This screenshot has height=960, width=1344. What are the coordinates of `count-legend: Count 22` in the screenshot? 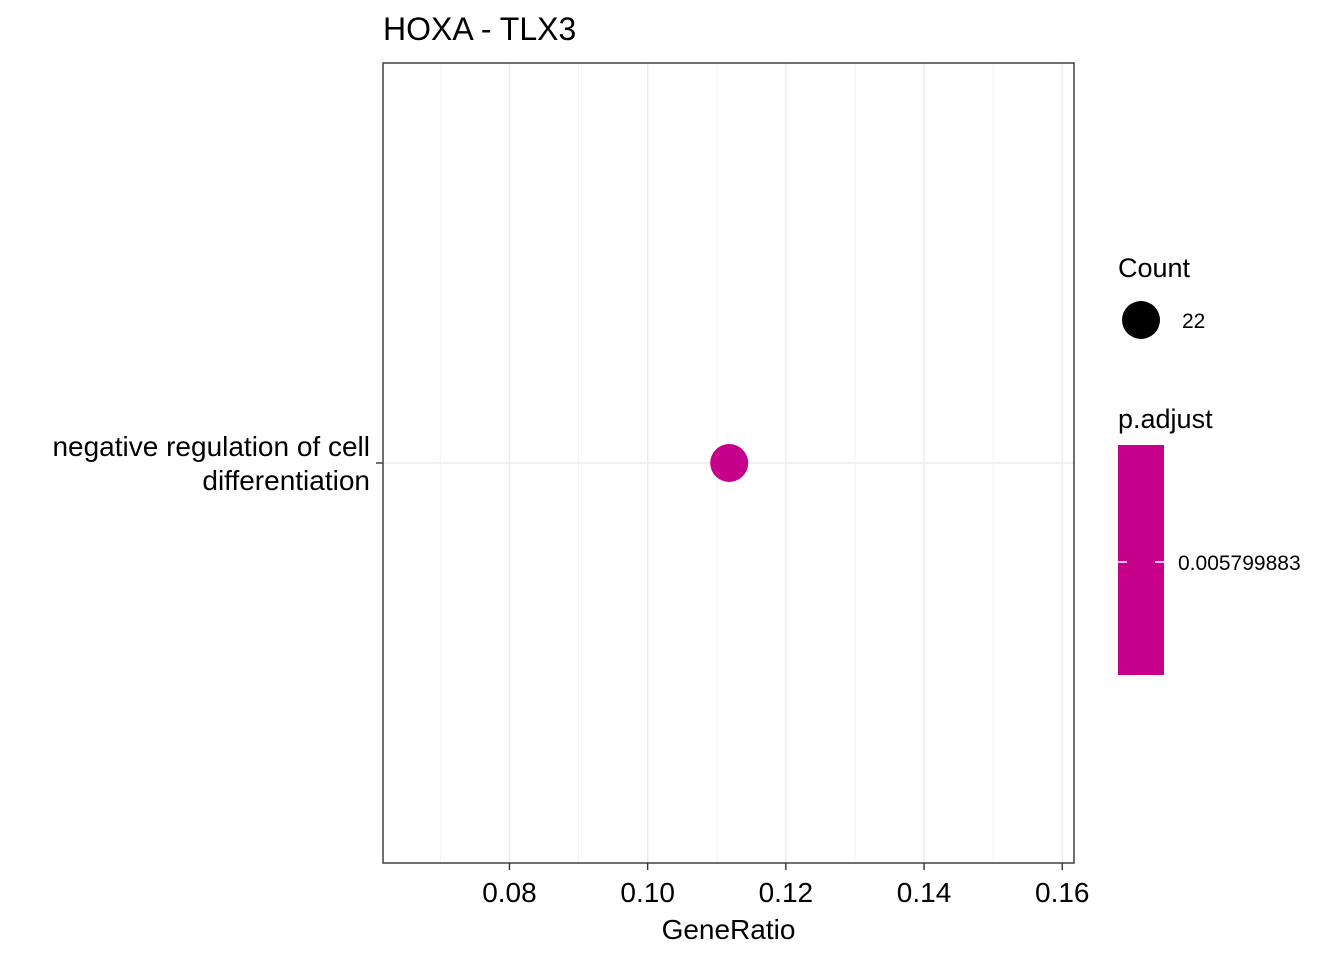 It's located at (1161, 296).